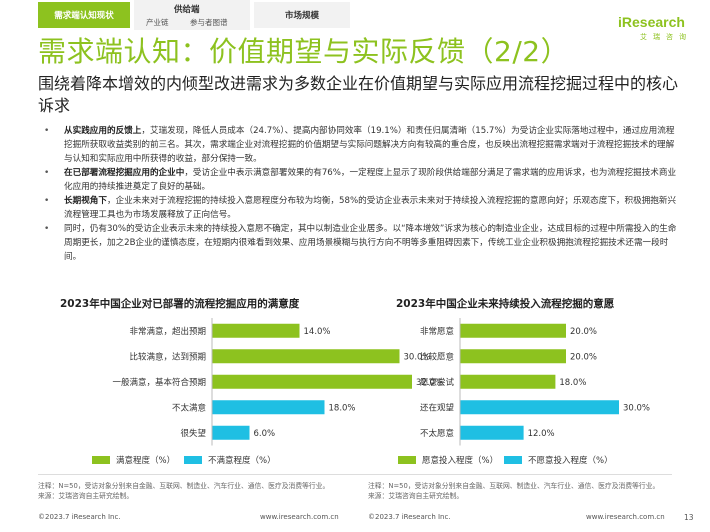 The height and width of the screenshot is (532, 710). What do you see at coordinates (103, 131) in the screenshot?
I see `bullet-bold: 从实践应用的反馈上` at bounding box center [103, 131].